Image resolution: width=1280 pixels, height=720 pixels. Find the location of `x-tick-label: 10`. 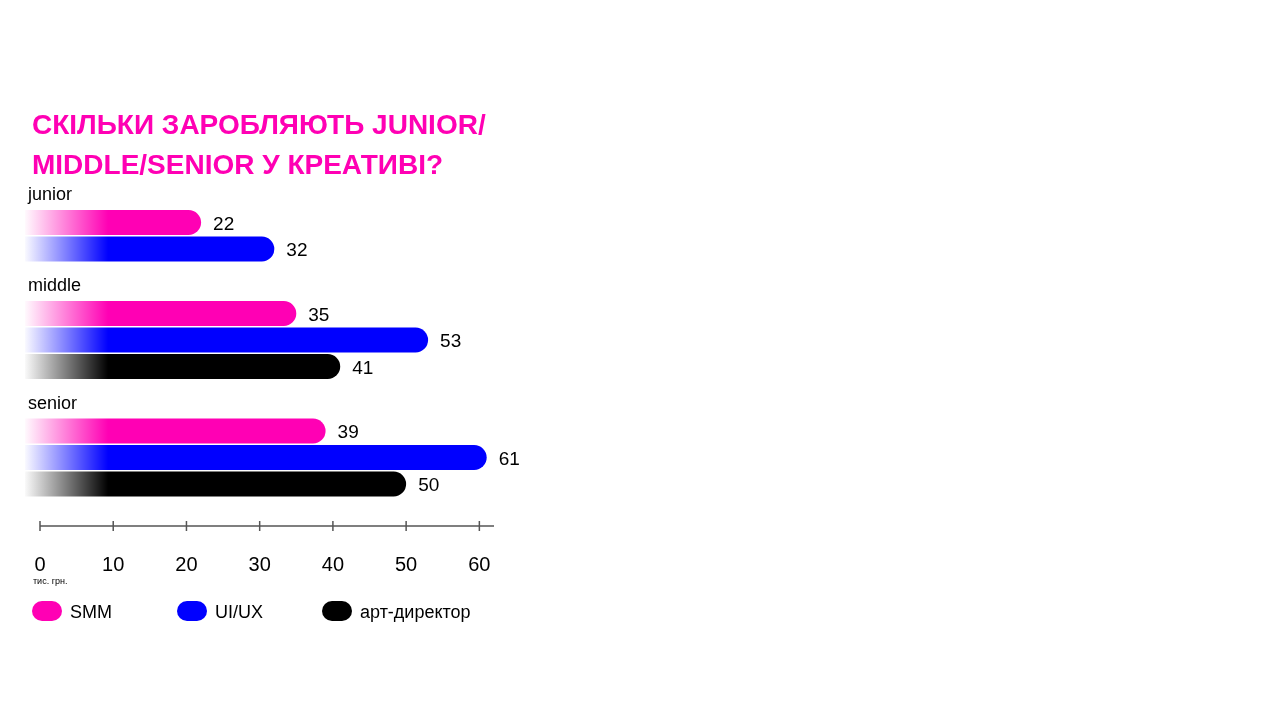

x-tick-label: 10 is located at coordinates (113, 564).